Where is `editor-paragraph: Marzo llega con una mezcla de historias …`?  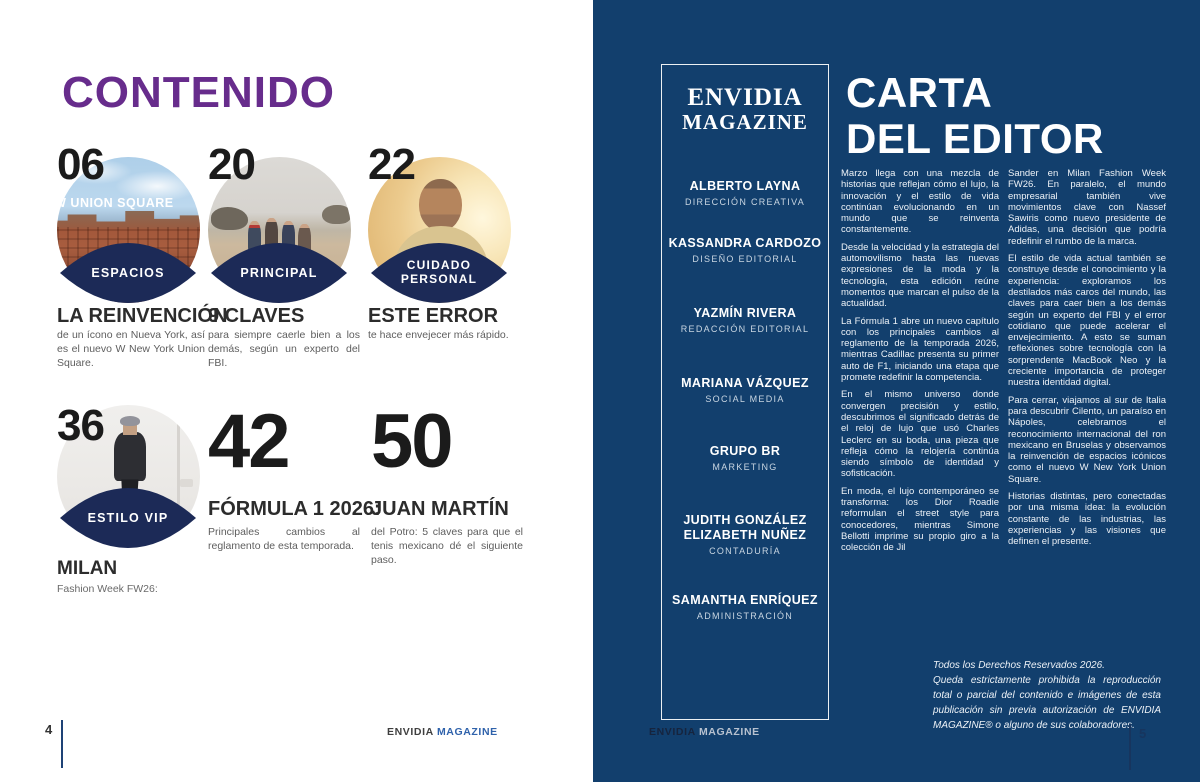
editor-paragraph: Marzo llega con una mezcla de historias … is located at coordinates (920, 202).